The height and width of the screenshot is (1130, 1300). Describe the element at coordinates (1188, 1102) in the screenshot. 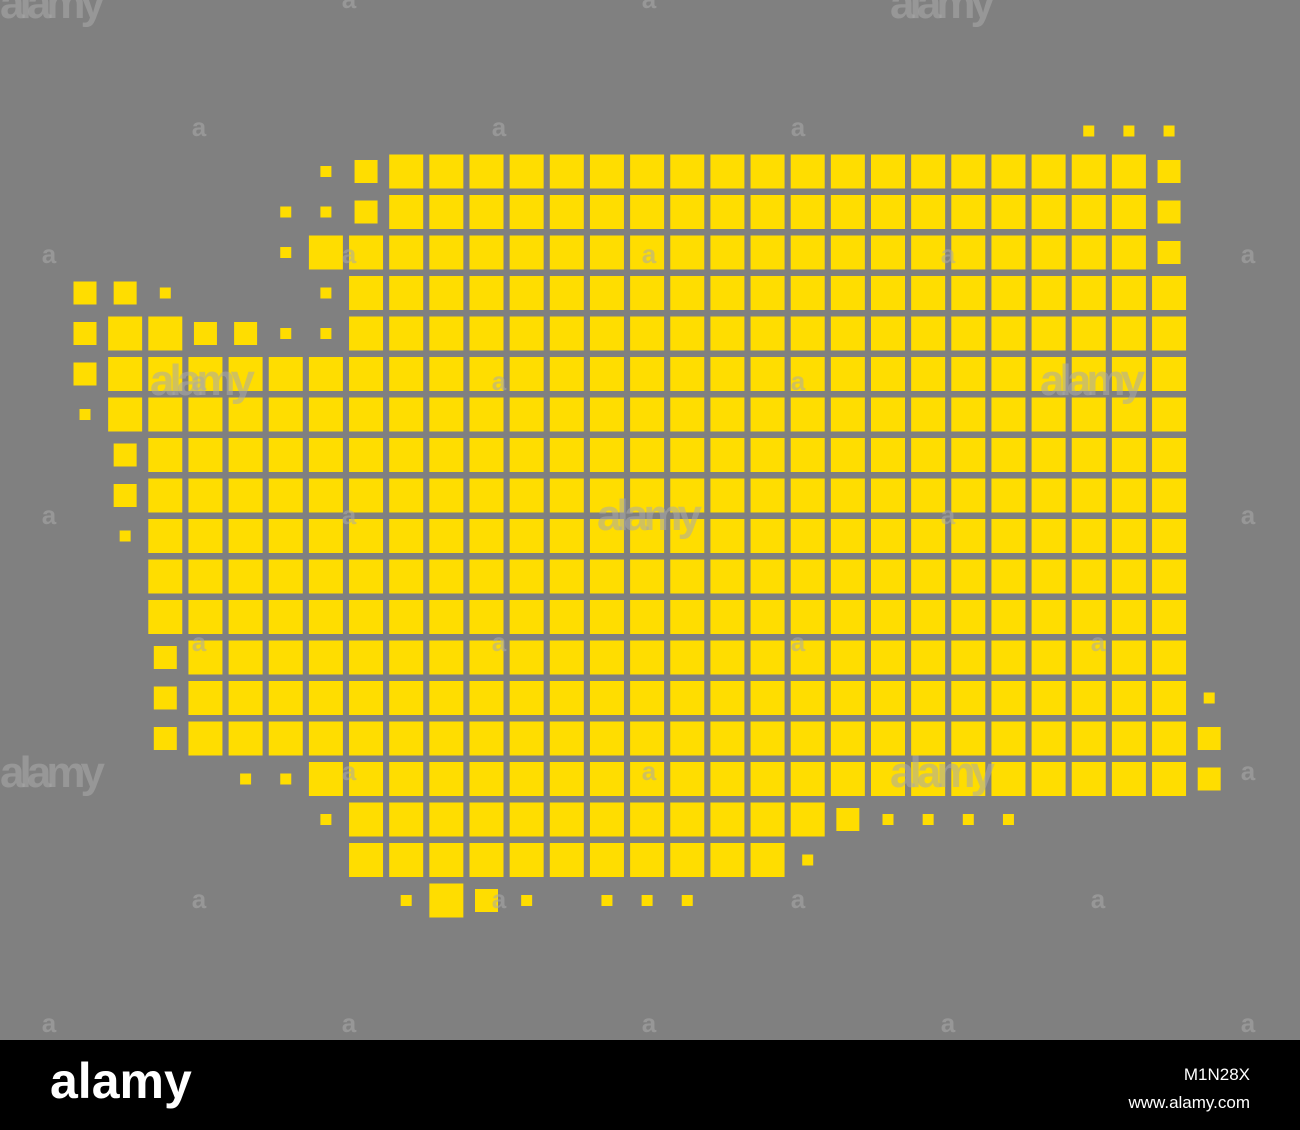

I see `footer-url: www.alamy.com` at that location.